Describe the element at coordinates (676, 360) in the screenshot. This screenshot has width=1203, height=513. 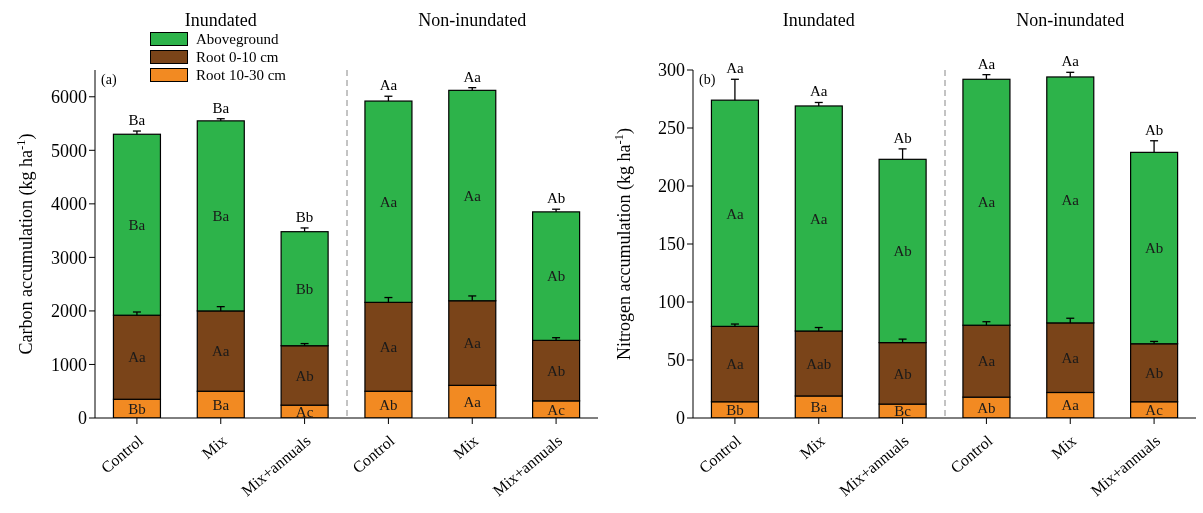
I see `y-tick-label: 50` at that location.